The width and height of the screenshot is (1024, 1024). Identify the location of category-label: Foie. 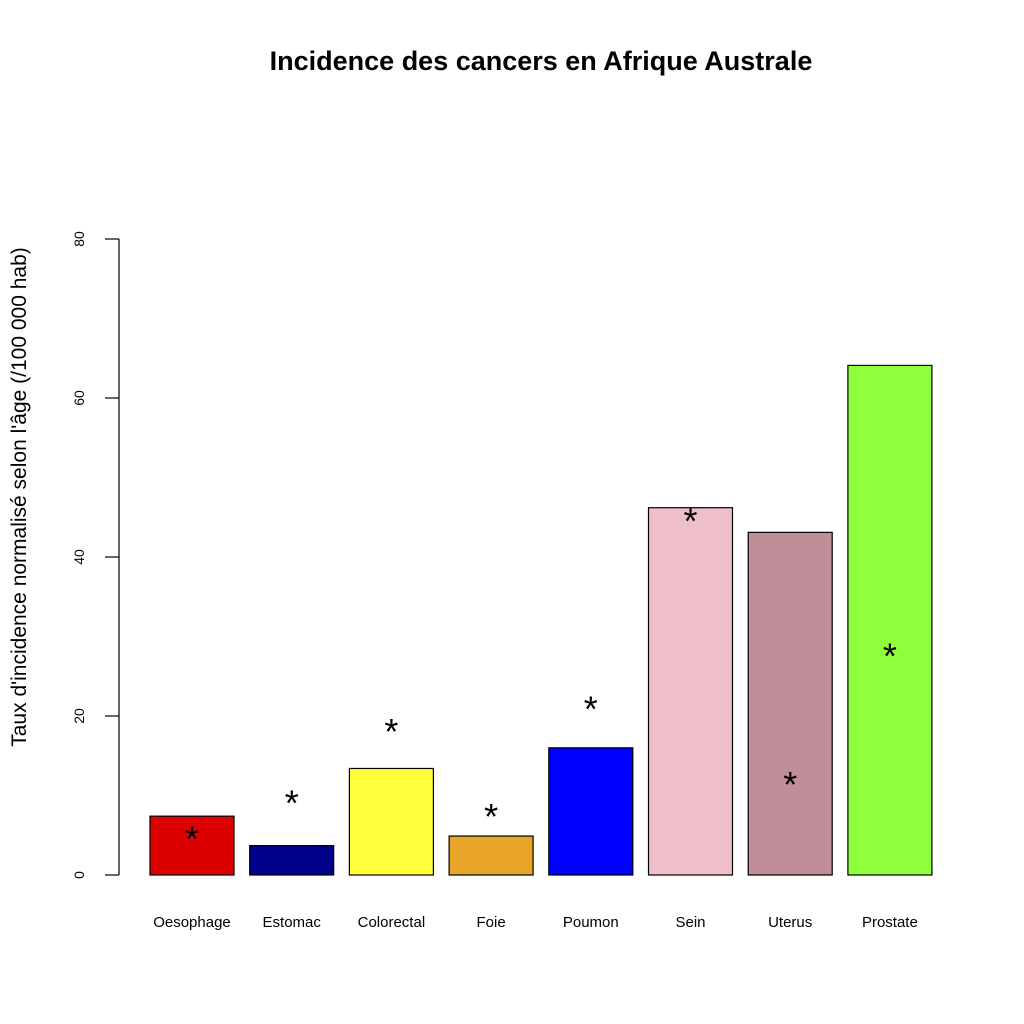
(491, 922).